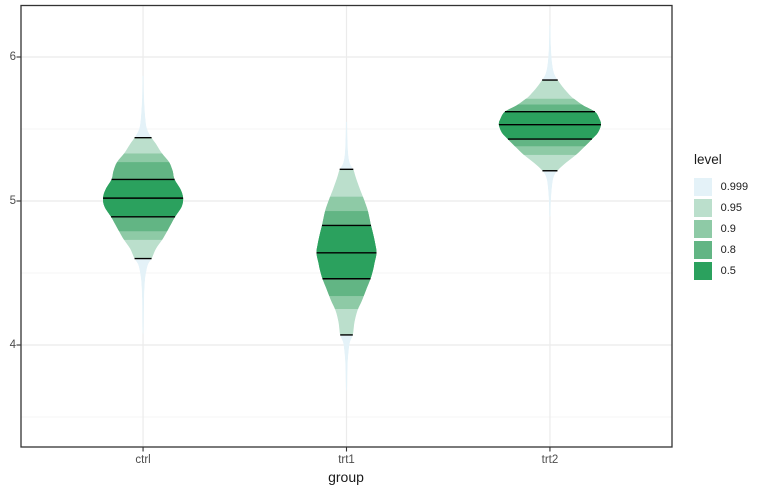 This screenshot has width=770, height=493. What do you see at coordinates (346, 477) in the screenshot?
I see `x-axis-title: group` at bounding box center [346, 477].